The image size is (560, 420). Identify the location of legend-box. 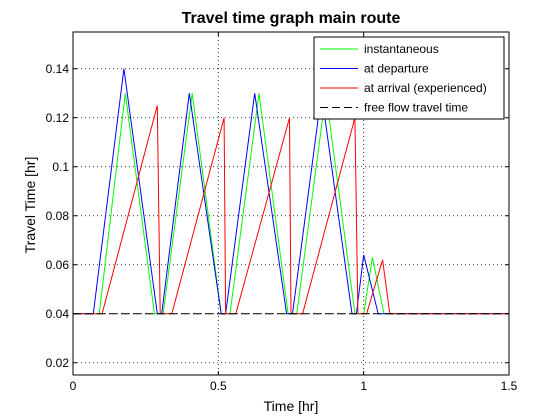
(409, 78).